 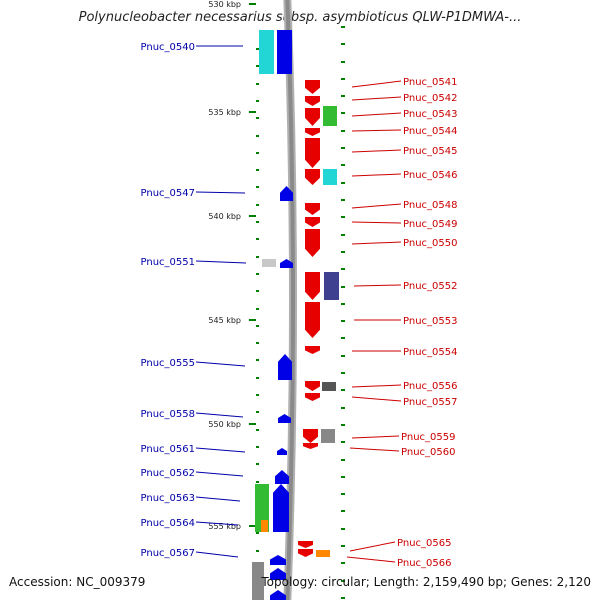 What do you see at coordinates (168, 414) in the screenshot?
I see `gene-label-pnuc_0558: Pnuc_0558` at bounding box center [168, 414].